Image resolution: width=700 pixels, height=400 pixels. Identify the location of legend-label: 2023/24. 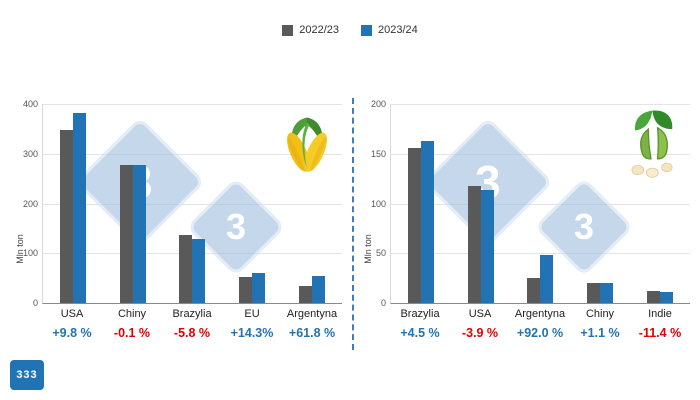
(398, 30).